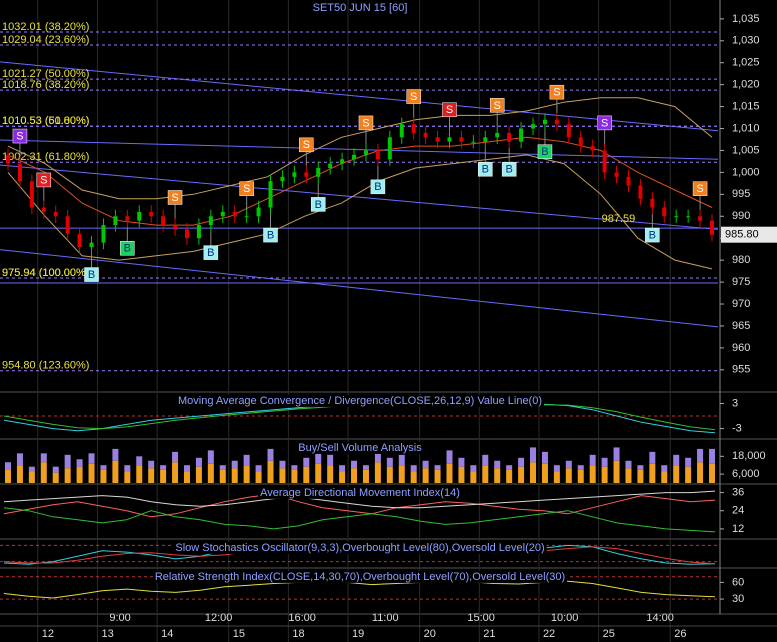 This screenshot has height=642, width=777. I want to click on chart-title: SET50 JUN 15 [60], so click(360, 8).